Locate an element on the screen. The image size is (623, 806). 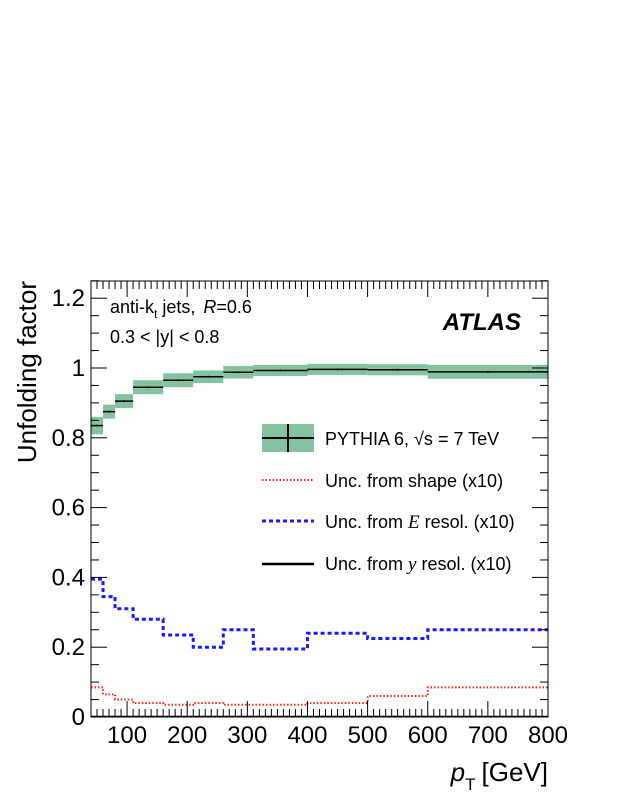
x-axis-label-unit: [GeV] is located at coordinates (515, 772).